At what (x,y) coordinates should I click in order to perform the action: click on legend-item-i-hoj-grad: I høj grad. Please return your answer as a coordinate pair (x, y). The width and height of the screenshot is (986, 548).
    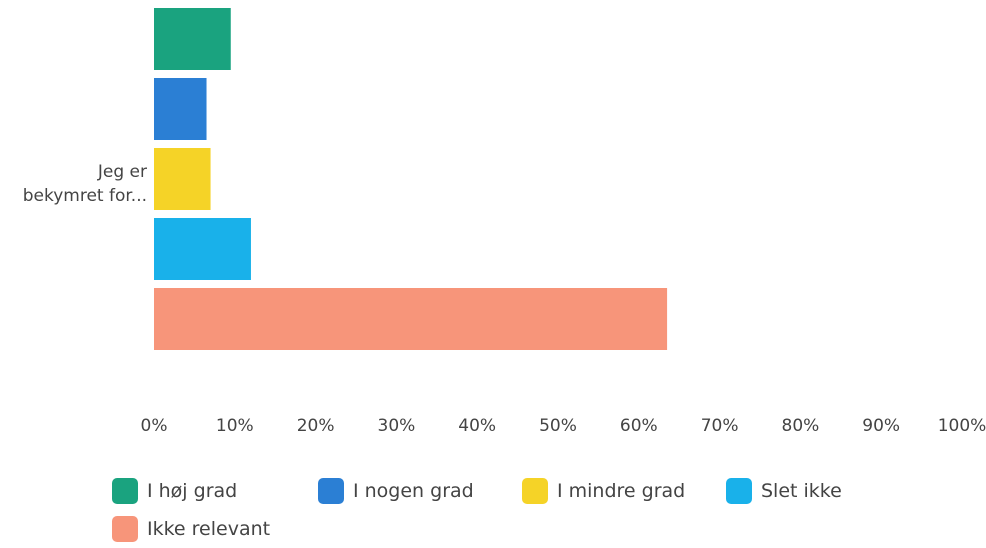
    Looking at the image, I should click on (215, 491).